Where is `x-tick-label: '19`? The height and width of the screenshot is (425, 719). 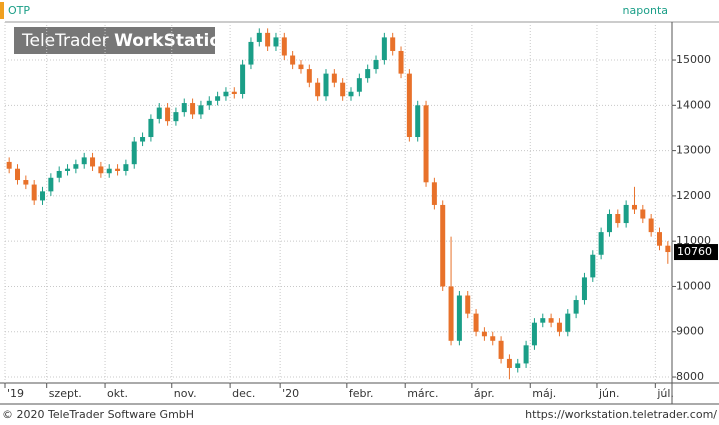 x-tick-label: '19 is located at coordinates (15, 393).